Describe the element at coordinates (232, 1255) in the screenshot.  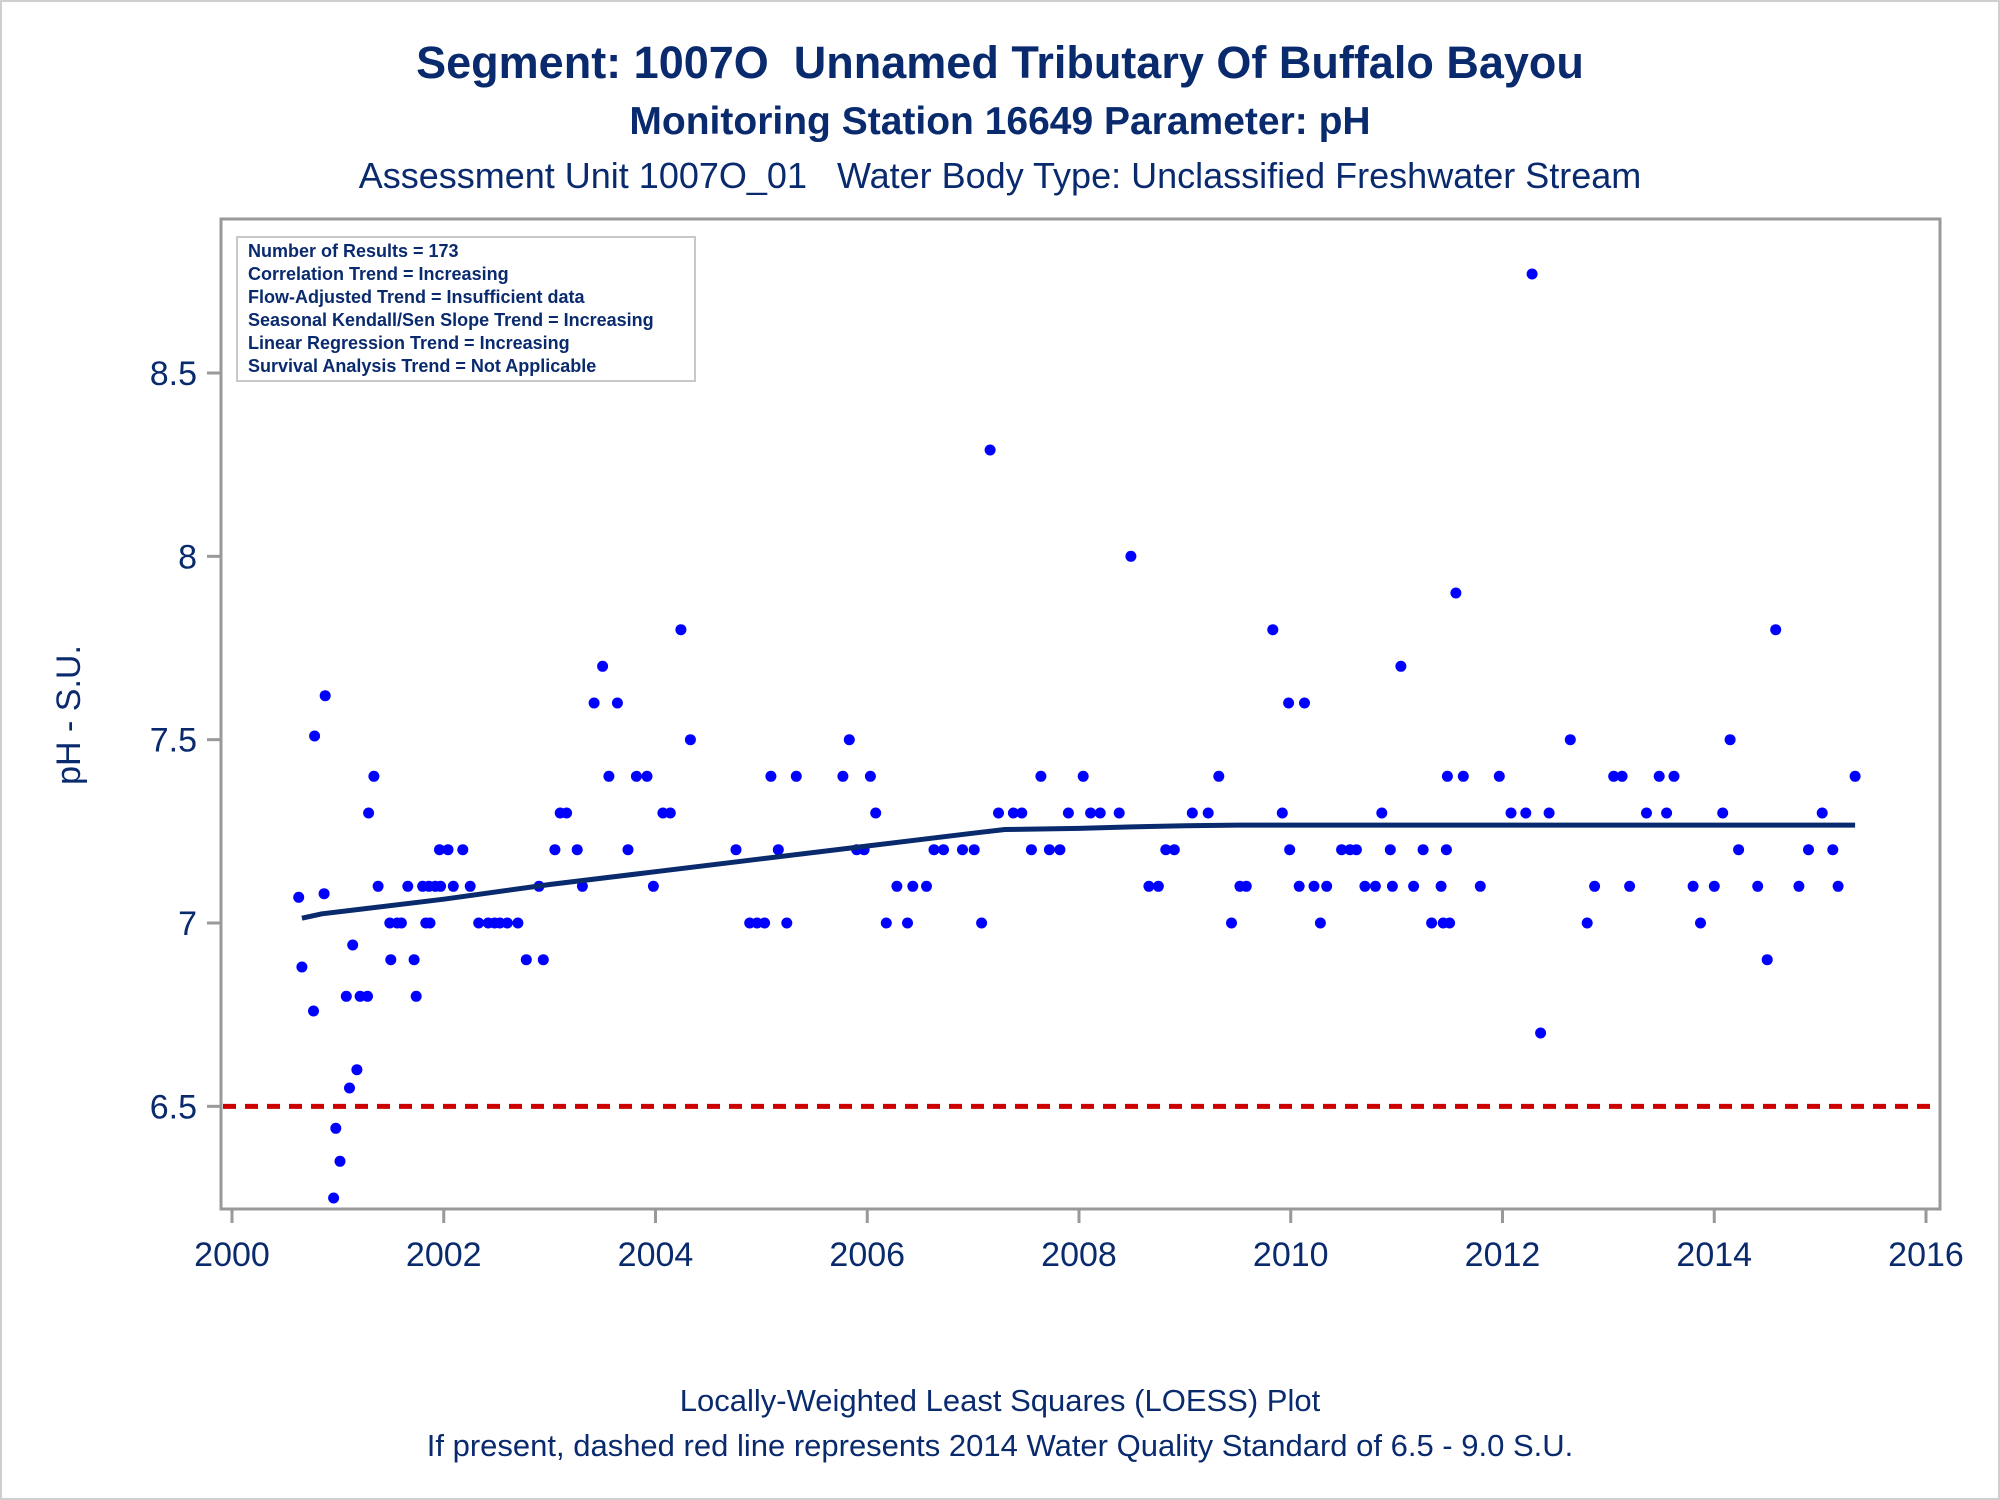
I see `x-tick-label: 2000` at that location.